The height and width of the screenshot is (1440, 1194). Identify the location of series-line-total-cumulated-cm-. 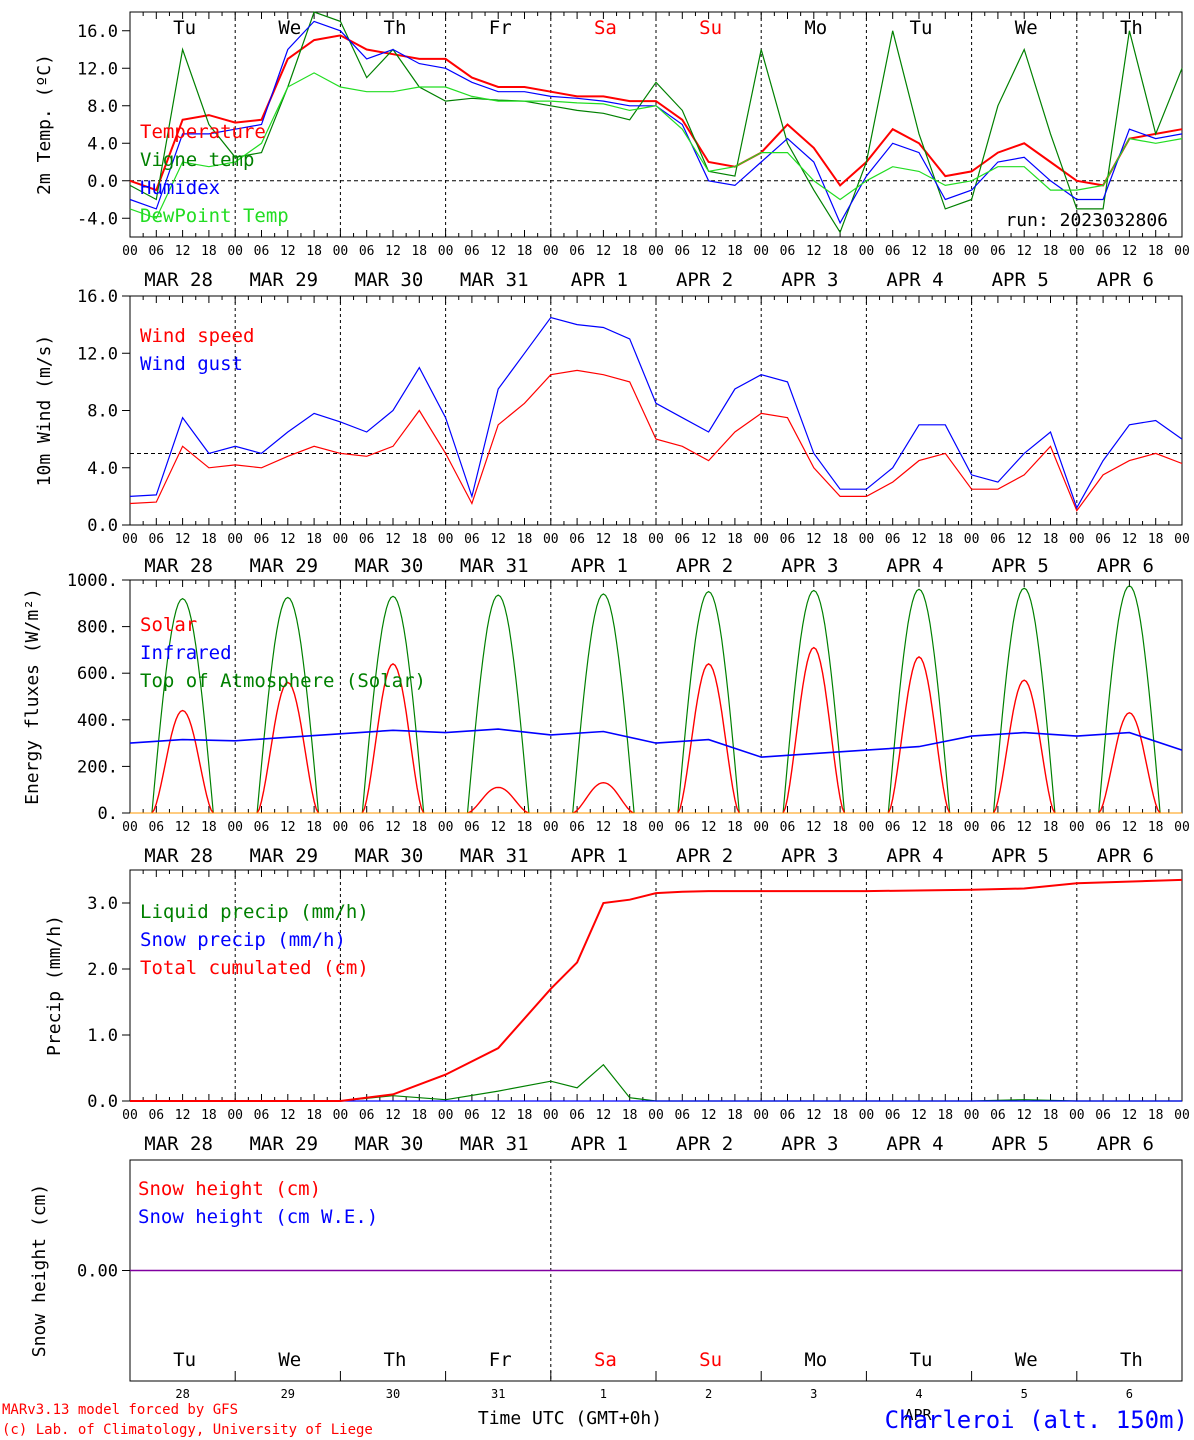
(656, 990).